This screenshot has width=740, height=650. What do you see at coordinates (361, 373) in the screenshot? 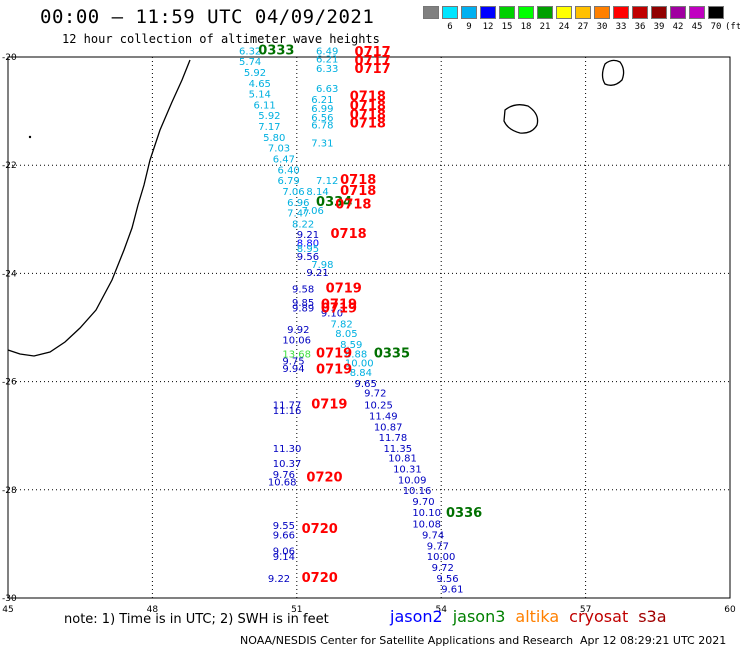
I see `swh-value-label: 8.84` at bounding box center [361, 373].